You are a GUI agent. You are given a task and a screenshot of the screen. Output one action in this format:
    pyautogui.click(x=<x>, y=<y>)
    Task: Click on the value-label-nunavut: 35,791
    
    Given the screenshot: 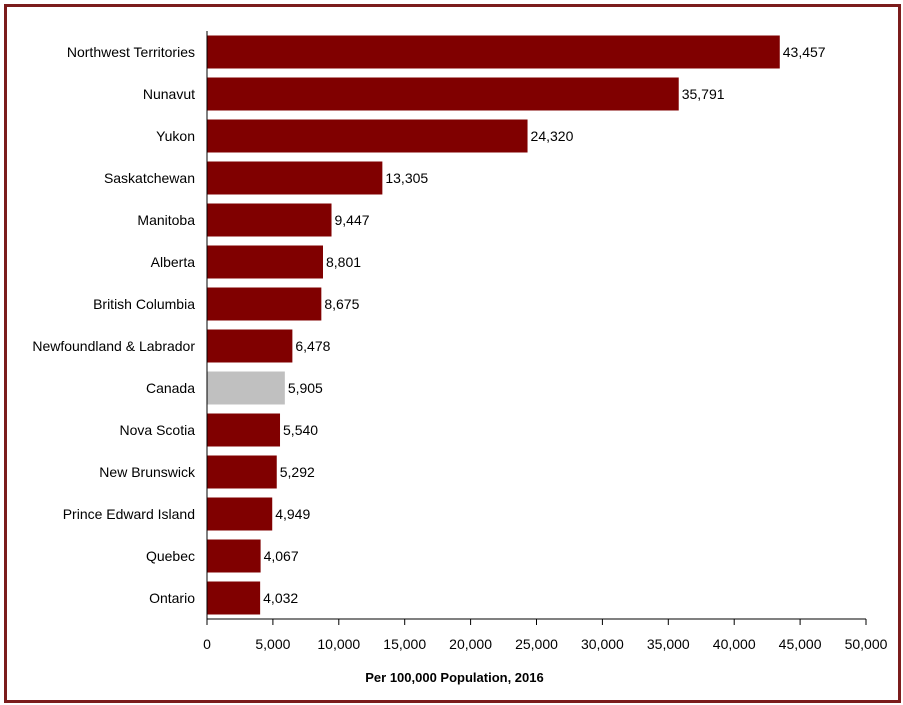 What is the action you would take?
    pyautogui.click(x=703, y=94)
    